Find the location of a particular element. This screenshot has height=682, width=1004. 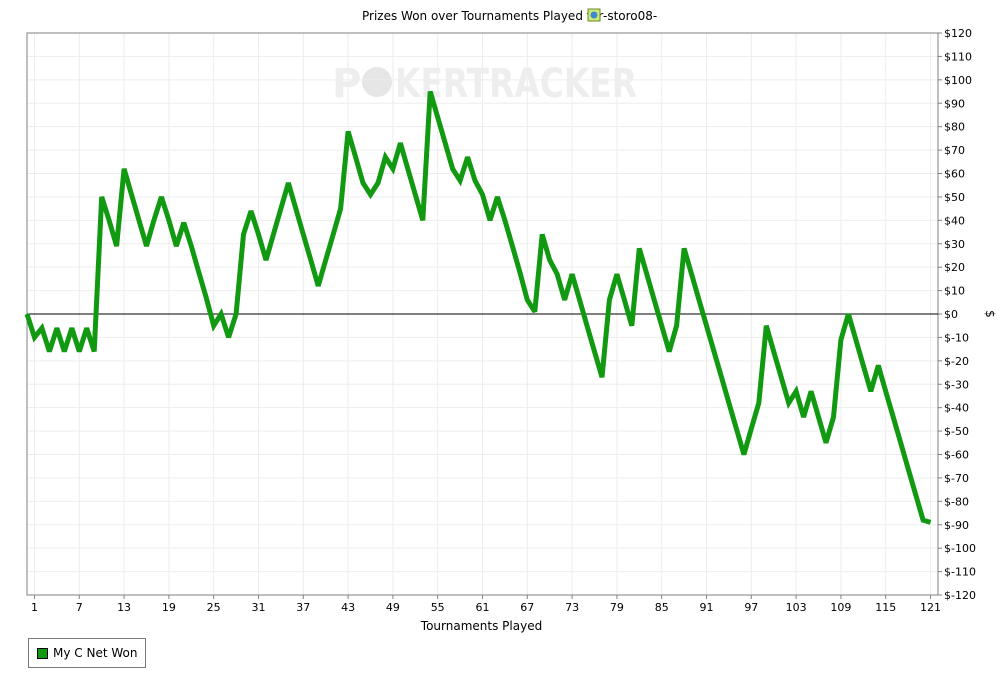

watermark-text-left: P is located at coordinates (346, 84).